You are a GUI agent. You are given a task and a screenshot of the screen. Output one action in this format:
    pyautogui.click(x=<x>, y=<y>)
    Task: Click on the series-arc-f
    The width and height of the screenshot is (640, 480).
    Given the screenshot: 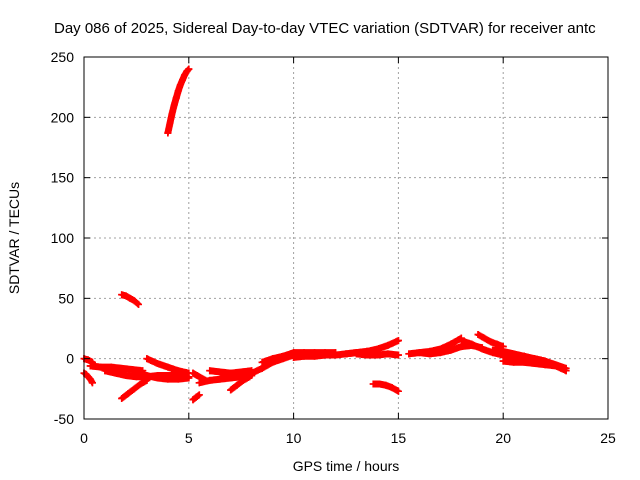 What is the action you would take?
    pyautogui.click(x=162, y=376)
    